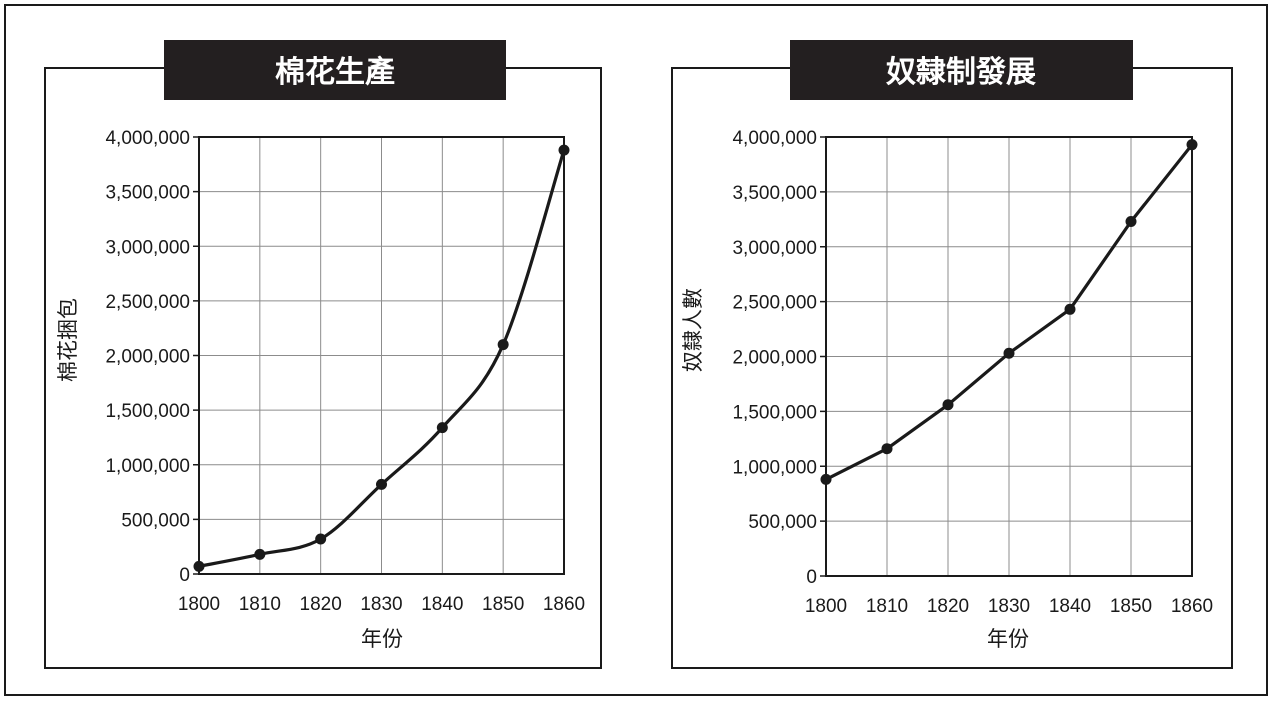 Image resolution: width=1272 pixels, height=704 pixels. I want to click on slavery-x-tick-label: 1800, so click(826, 606).